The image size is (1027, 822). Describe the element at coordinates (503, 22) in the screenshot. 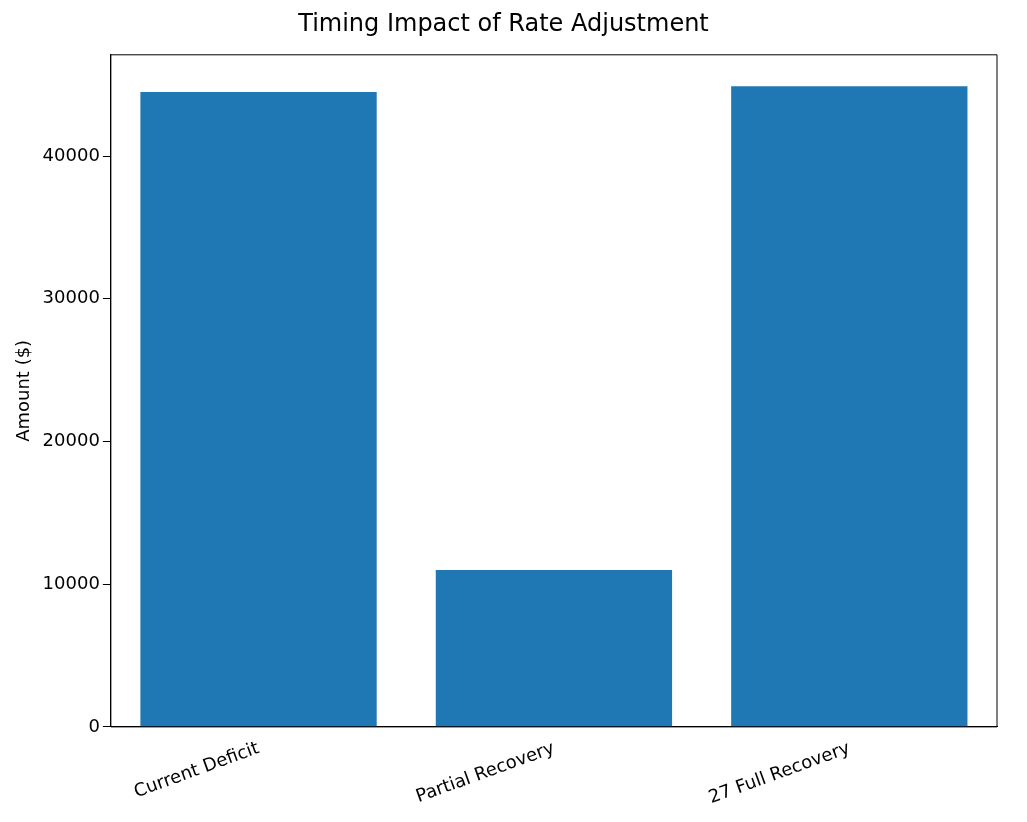

I see `chart-title: Timing Impact of Rate Adjustment` at that location.